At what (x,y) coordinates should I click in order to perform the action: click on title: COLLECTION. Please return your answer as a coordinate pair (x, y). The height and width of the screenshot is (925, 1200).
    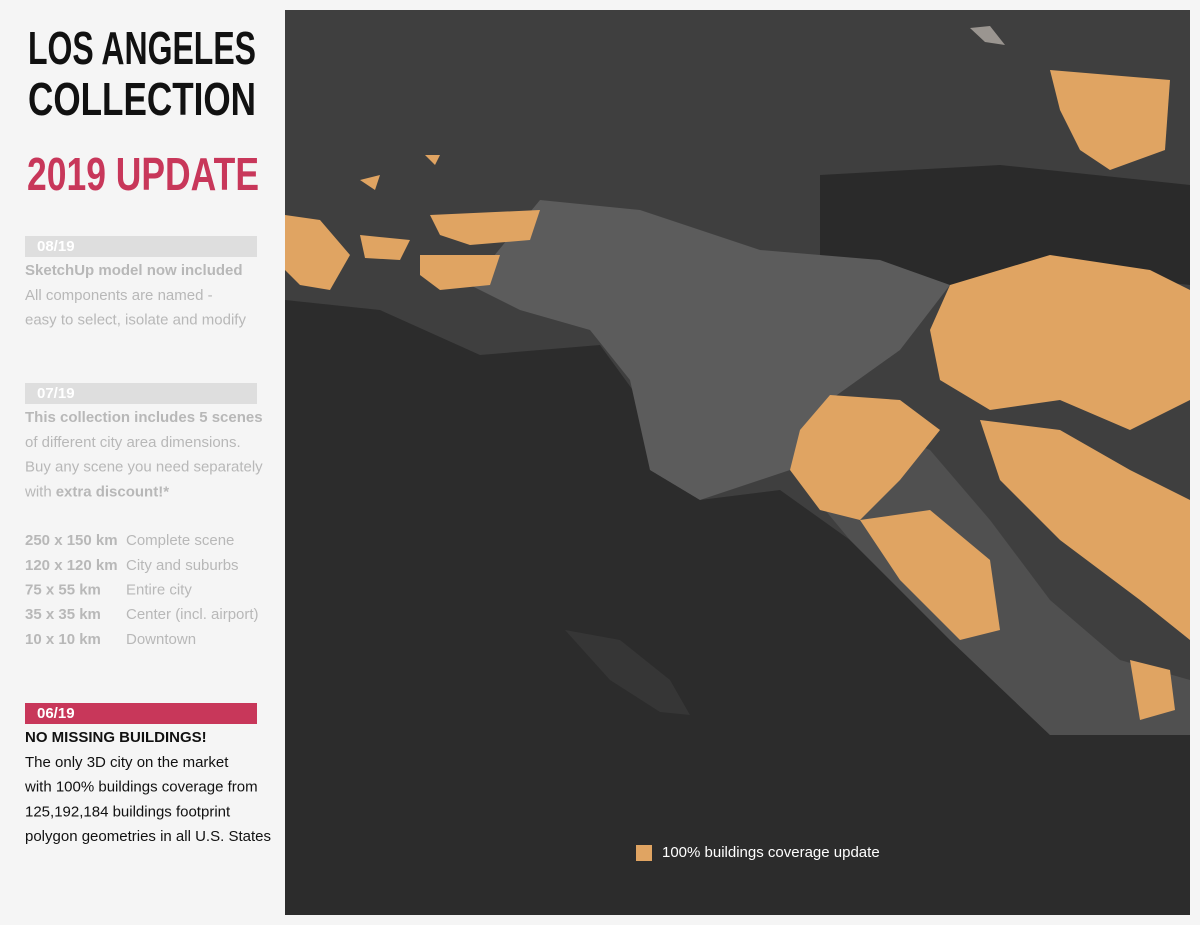
    Looking at the image, I should click on (142, 99).